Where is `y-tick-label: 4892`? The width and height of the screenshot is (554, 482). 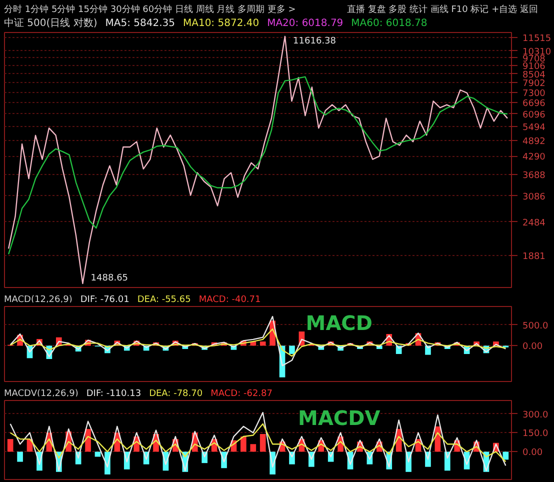 y-tick-label: 4892 is located at coordinates (534, 141).